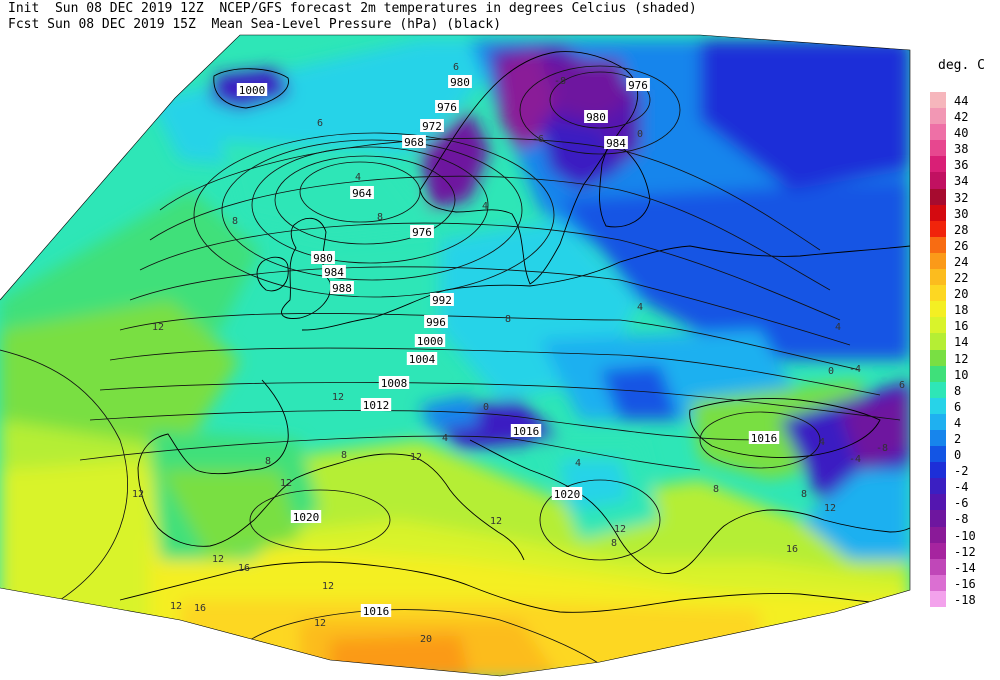 The width and height of the screenshot is (1000, 680). I want to click on legend-label: 24, so click(961, 261).